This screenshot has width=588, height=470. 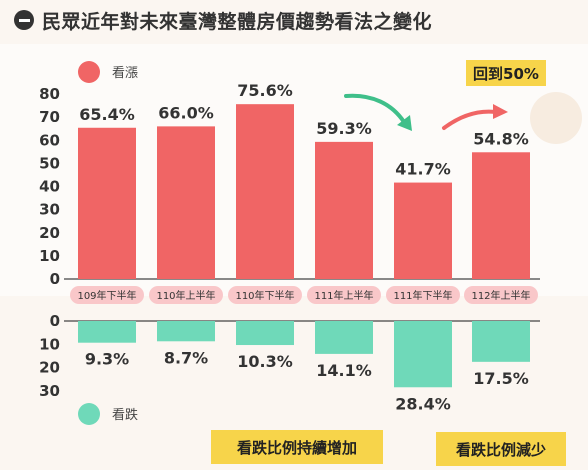 I want to click on trend-down-arrow, so click(x=375, y=108).